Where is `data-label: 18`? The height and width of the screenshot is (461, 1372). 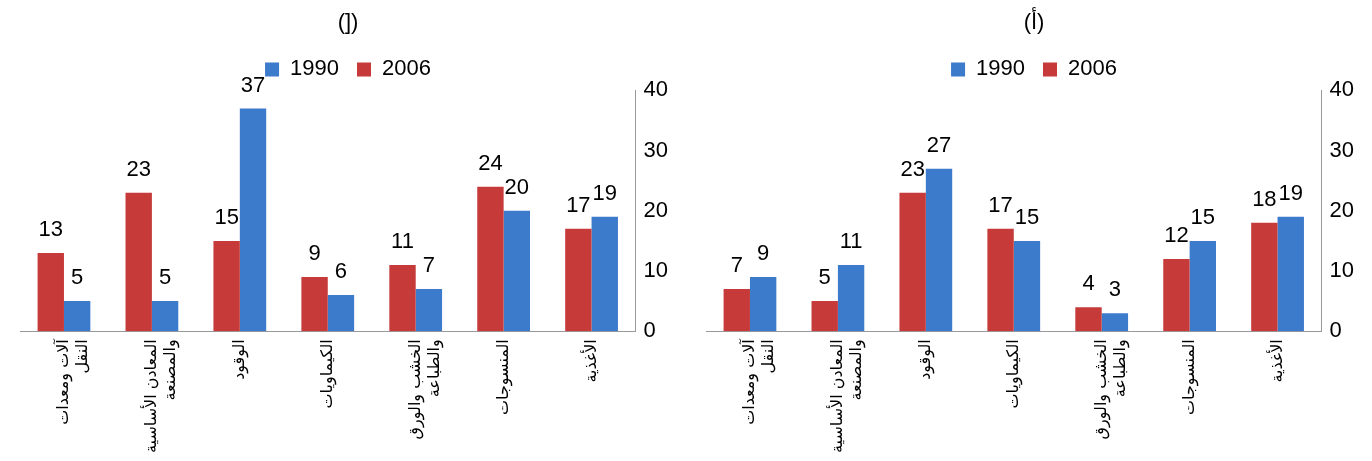 data-label: 18 is located at coordinates (1264, 198).